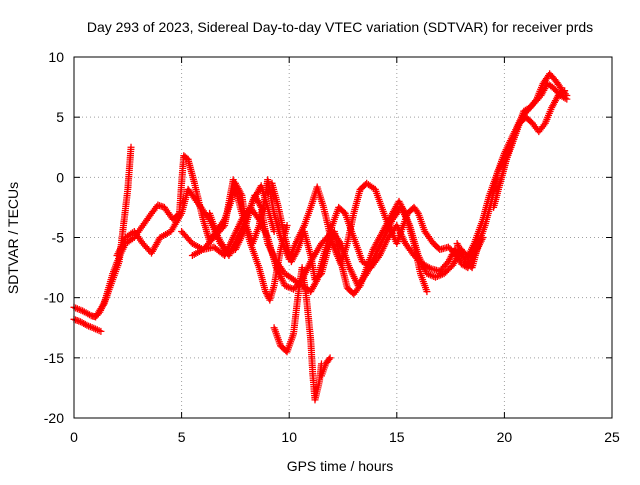 The width and height of the screenshot is (640, 485). I want to click on y-tick-label: -5, so click(58, 238).